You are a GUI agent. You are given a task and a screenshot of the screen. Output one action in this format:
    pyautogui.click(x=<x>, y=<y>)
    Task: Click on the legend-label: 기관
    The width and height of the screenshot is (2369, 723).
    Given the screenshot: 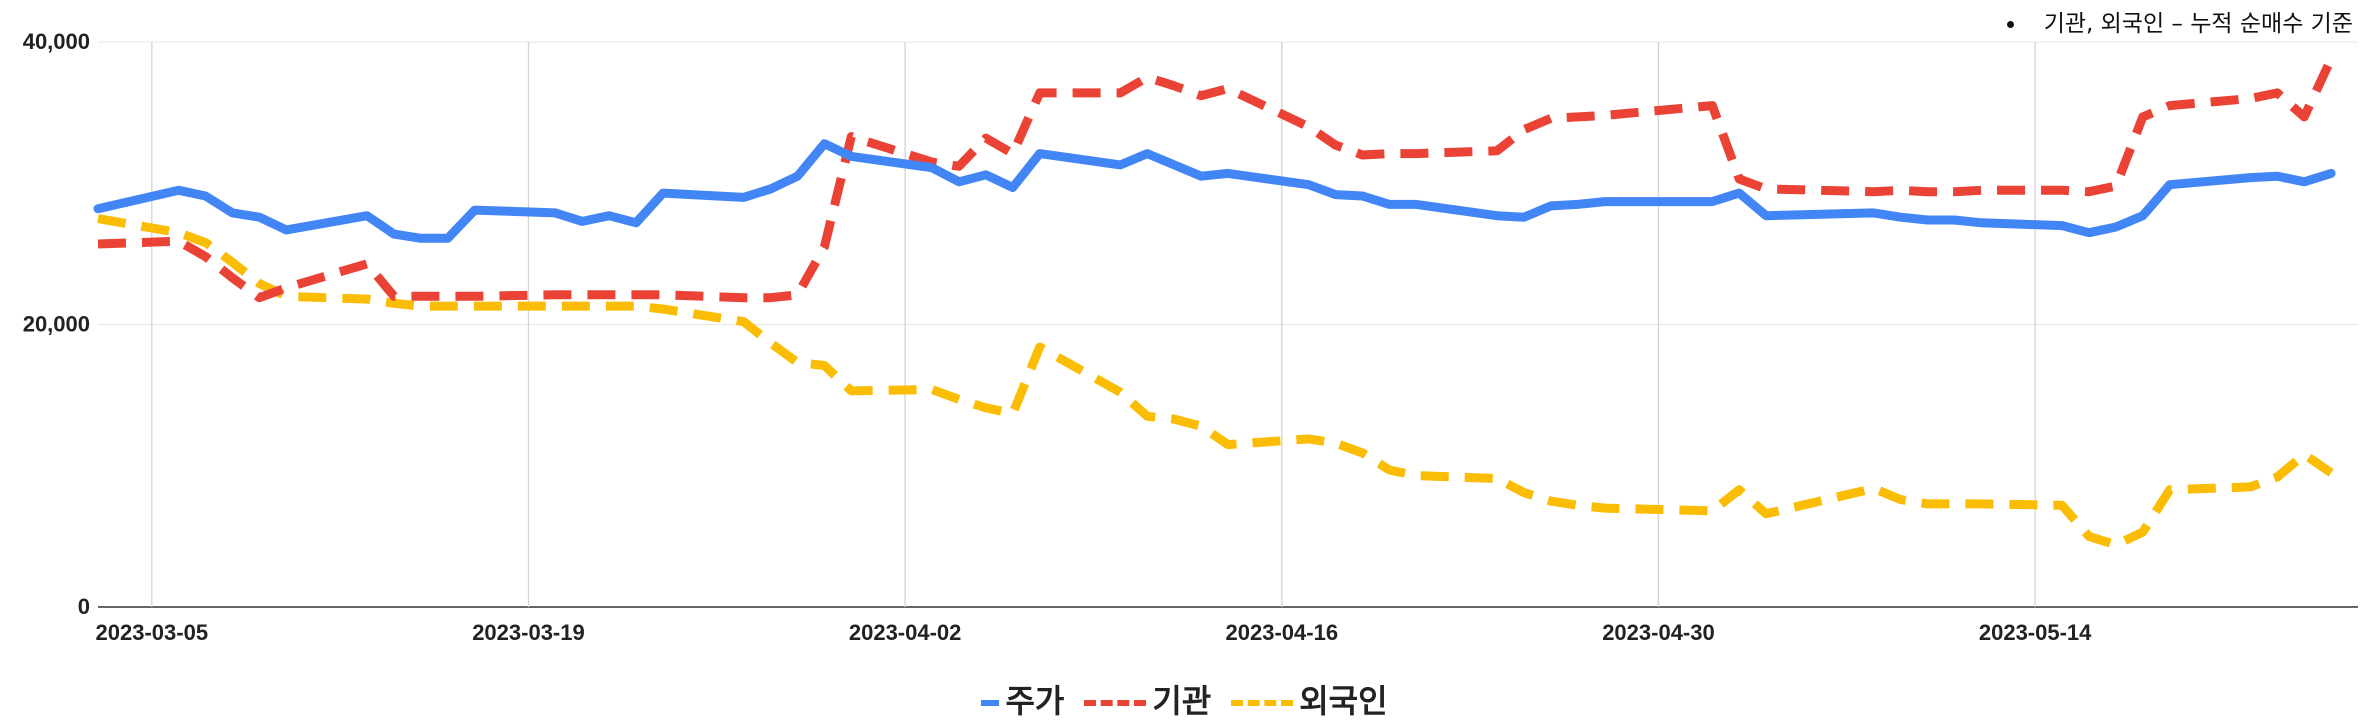 What is the action you would take?
    pyautogui.click(x=1182, y=701)
    